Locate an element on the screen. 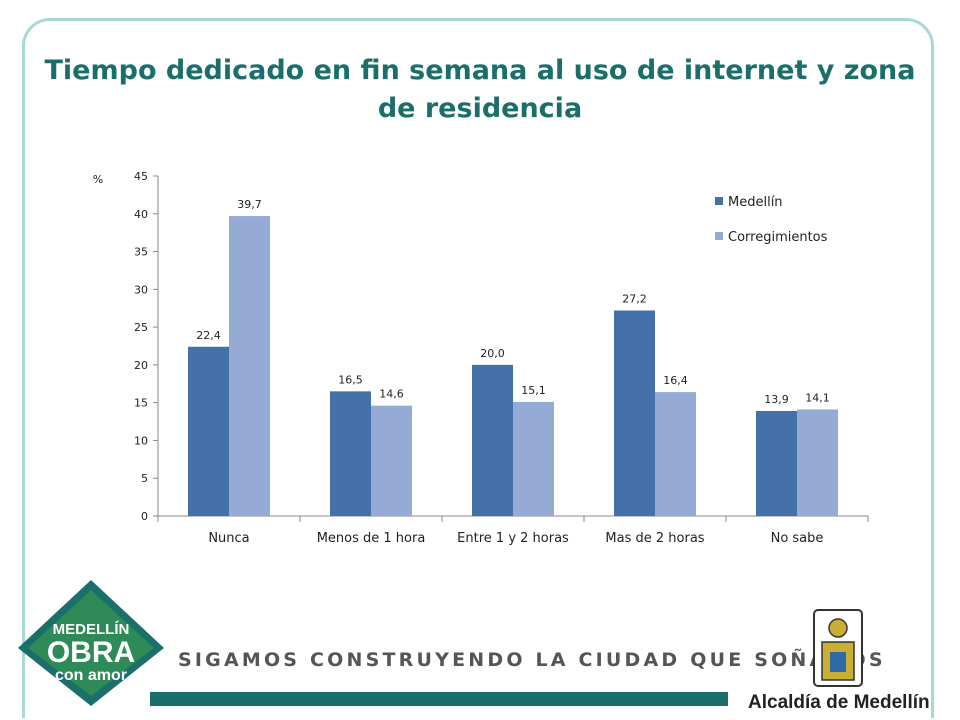 The width and height of the screenshot is (960, 720). data-label: 14,1 is located at coordinates (817, 397).